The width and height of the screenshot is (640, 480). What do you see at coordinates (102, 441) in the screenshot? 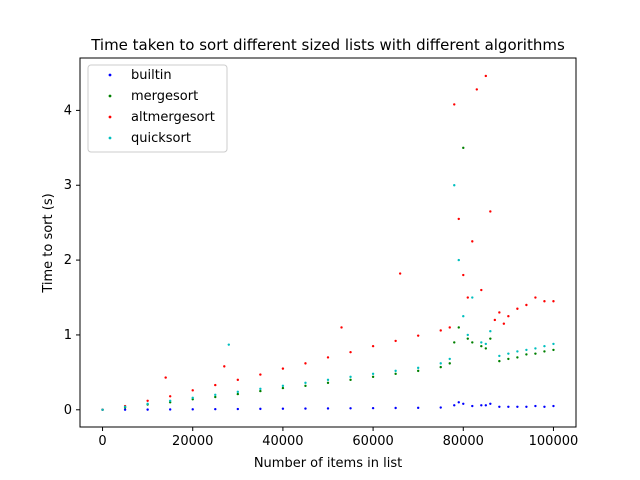
I see `x-tick-label: 0` at bounding box center [102, 441].